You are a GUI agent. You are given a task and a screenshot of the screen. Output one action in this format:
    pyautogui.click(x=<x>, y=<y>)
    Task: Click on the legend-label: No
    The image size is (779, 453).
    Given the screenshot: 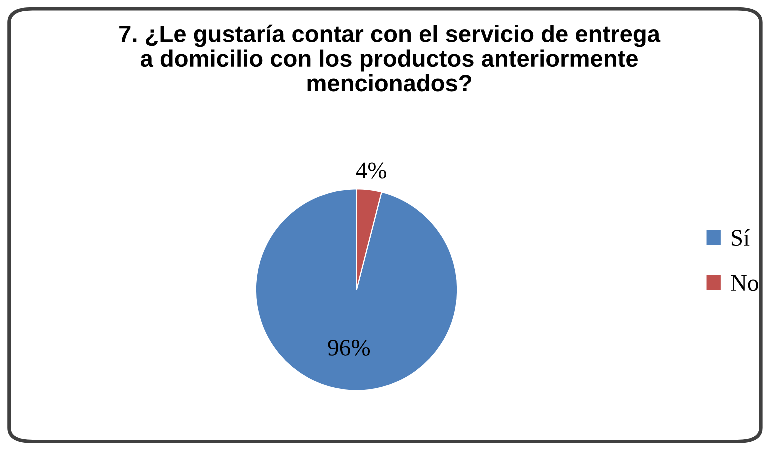 What is the action you would take?
    pyautogui.click(x=744, y=283)
    